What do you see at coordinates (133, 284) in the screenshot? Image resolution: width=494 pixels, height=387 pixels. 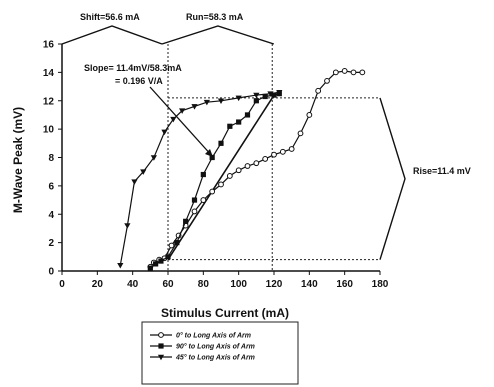 I see `x-tick-label: 40` at bounding box center [133, 284].